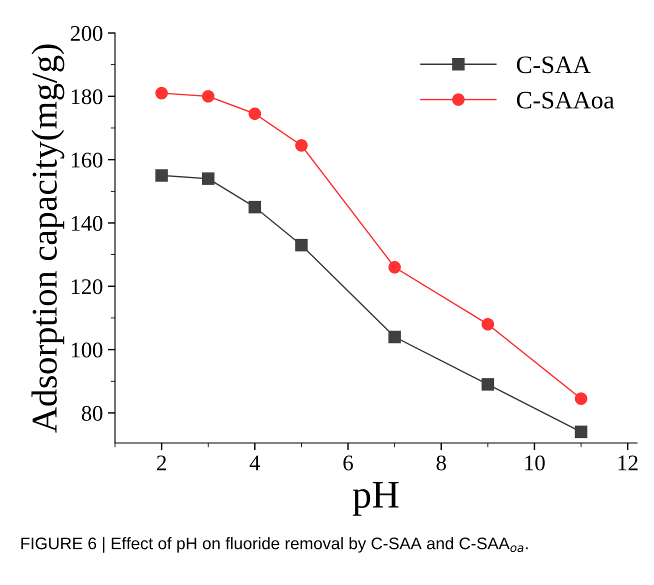  What do you see at coordinates (87, 160) in the screenshot?
I see `y-tick-label: 160` at bounding box center [87, 160].